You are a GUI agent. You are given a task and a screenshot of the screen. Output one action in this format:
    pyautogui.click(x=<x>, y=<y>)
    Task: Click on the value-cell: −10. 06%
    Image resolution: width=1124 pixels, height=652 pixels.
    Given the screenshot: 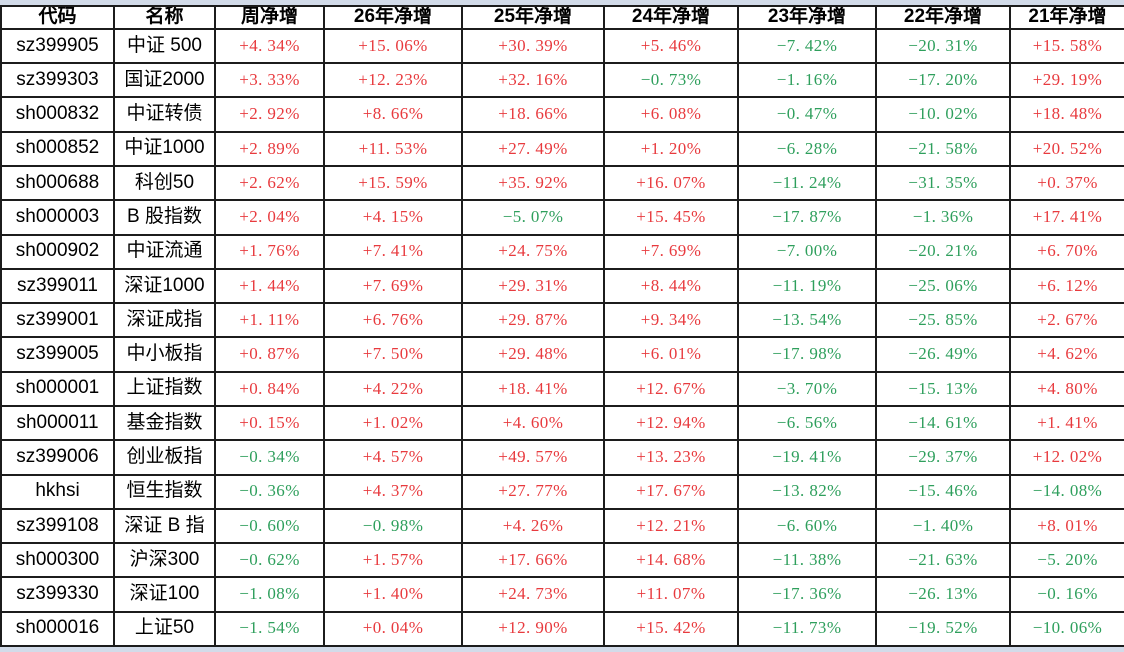 What is the action you would take?
    pyautogui.click(x=1066, y=629)
    